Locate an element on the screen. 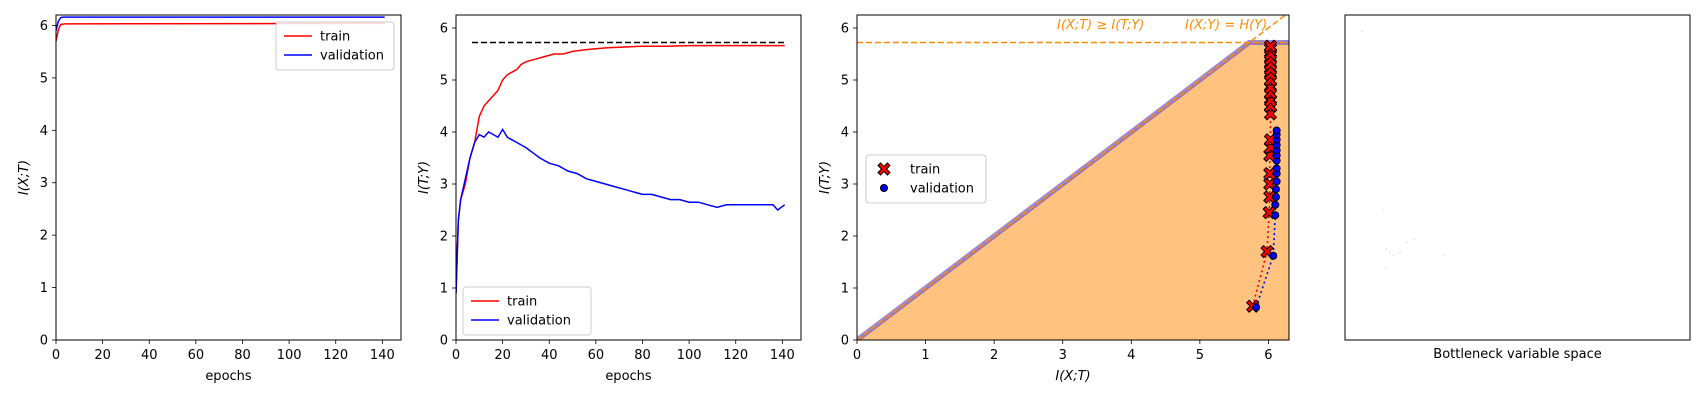 The height and width of the screenshot is (400, 1700). x-axis-label: Bottleneck variable space is located at coordinates (1517, 354).